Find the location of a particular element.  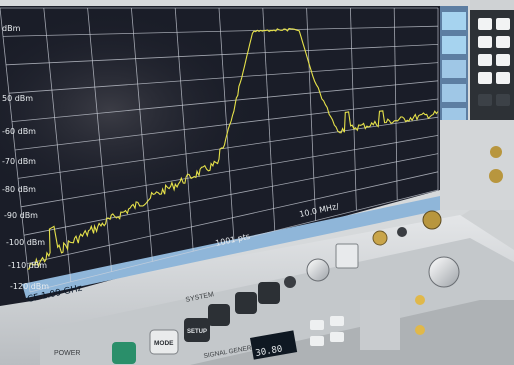

generator-keypad is located at coordinates (380, 325).